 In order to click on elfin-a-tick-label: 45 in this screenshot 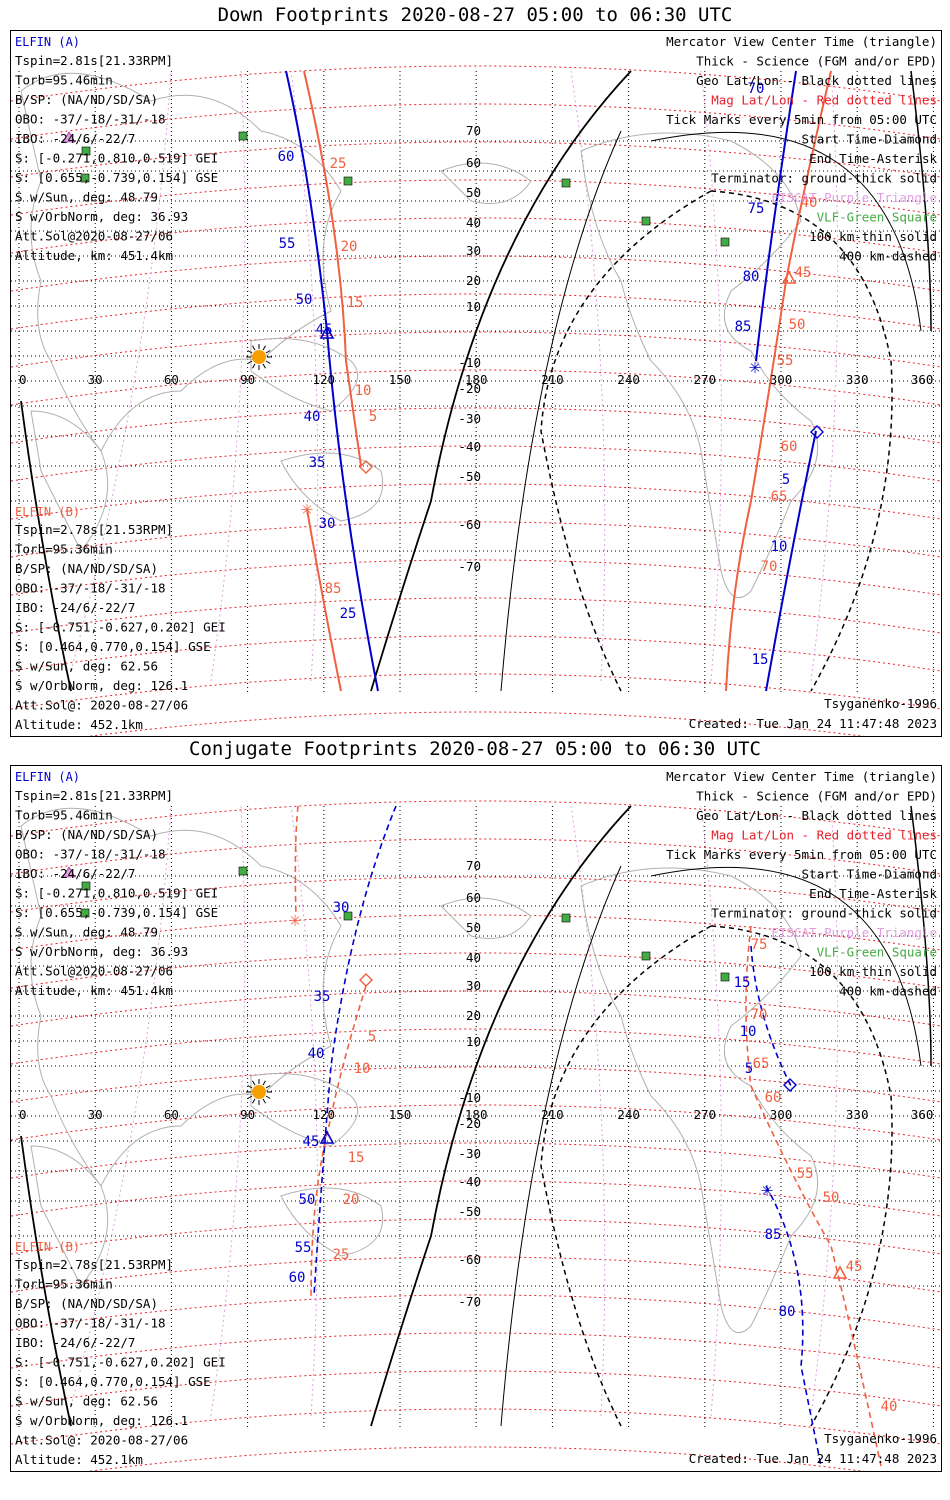, I will do `click(311, 1142)`.